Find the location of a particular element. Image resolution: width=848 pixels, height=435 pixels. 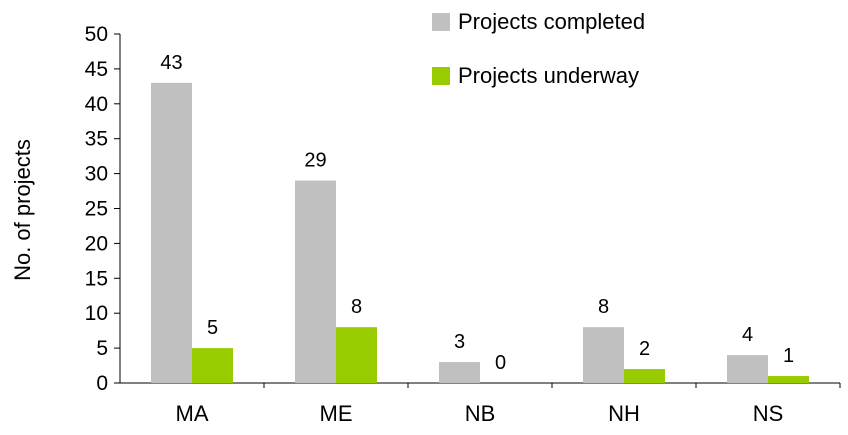

bar-me-completed is located at coordinates (315, 281).